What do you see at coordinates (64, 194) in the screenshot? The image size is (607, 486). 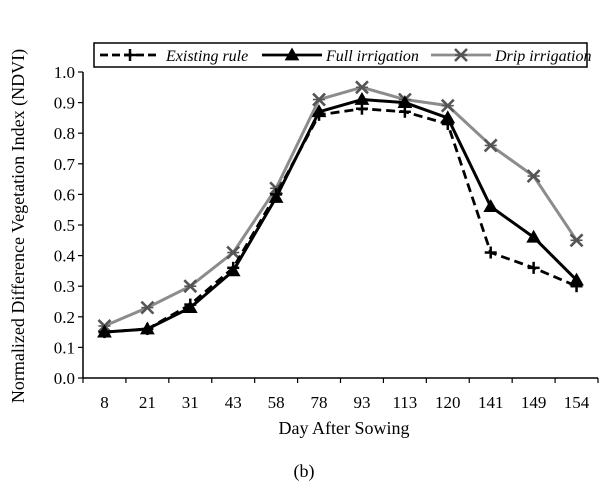 I see `y-tick-label: 0.6` at bounding box center [64, 194].